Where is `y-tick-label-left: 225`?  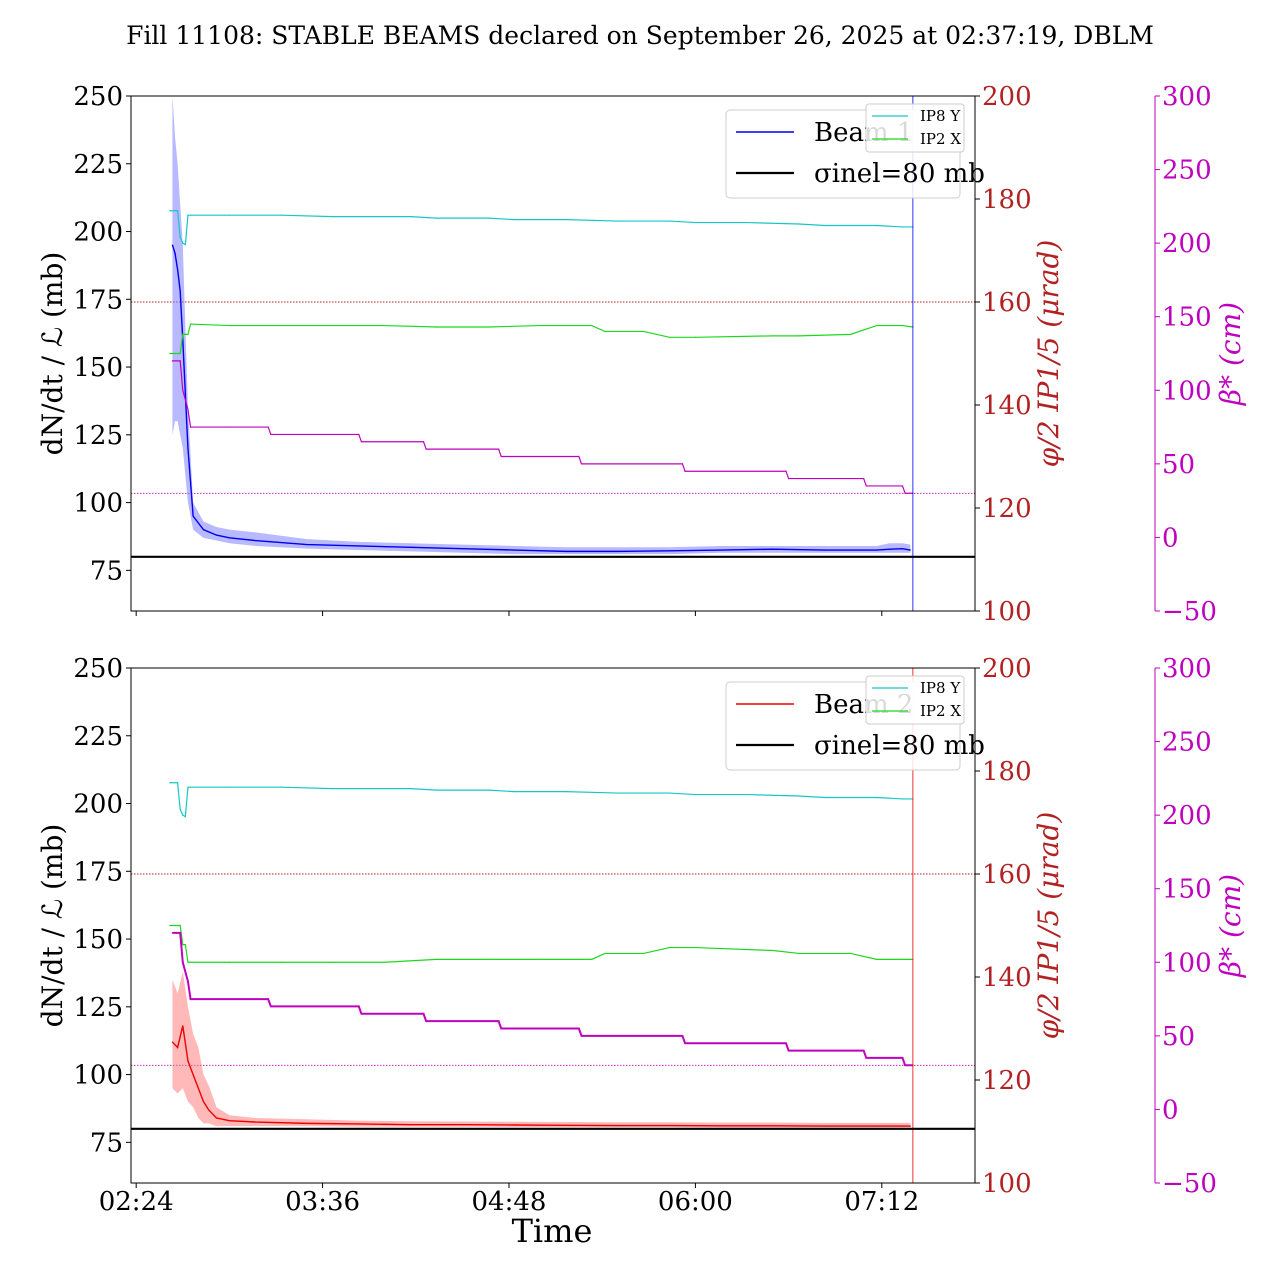
y-tick-label-left: 225 is located at coordinates (98, 165).